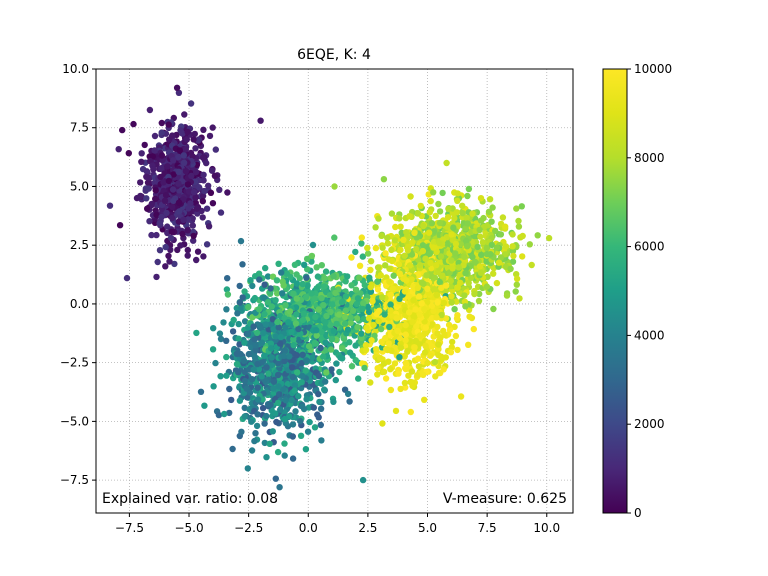 The height and width of the screenshot is (576, 768). Describe the element at coordinates (74, 480) in the screenshot. I see `y-tick-label: −7.5` at that location.